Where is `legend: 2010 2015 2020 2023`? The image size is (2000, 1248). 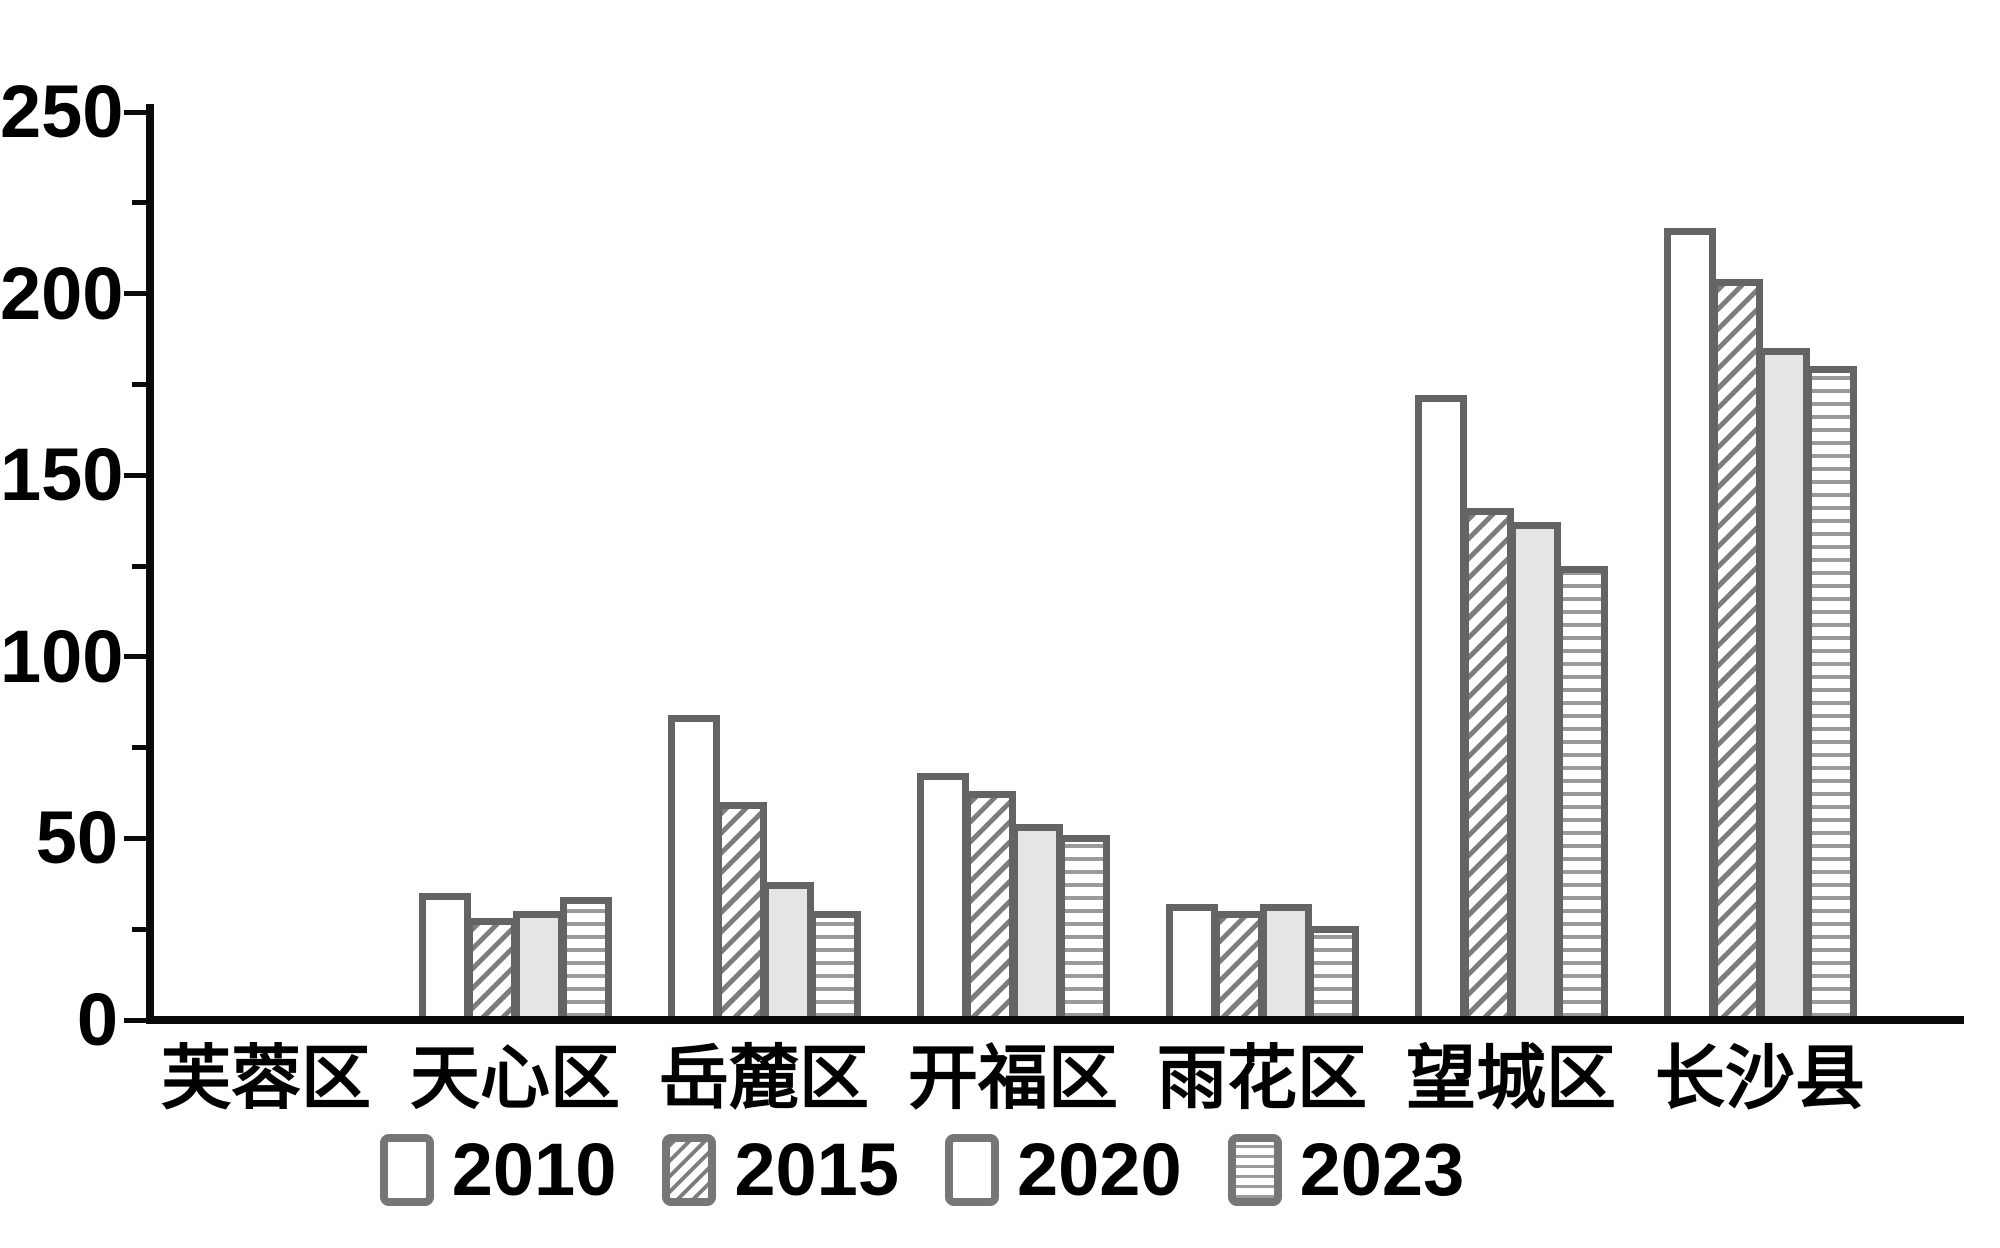 legend: 2010 2015 2020 2023 is located at coordinates (961, 1170).